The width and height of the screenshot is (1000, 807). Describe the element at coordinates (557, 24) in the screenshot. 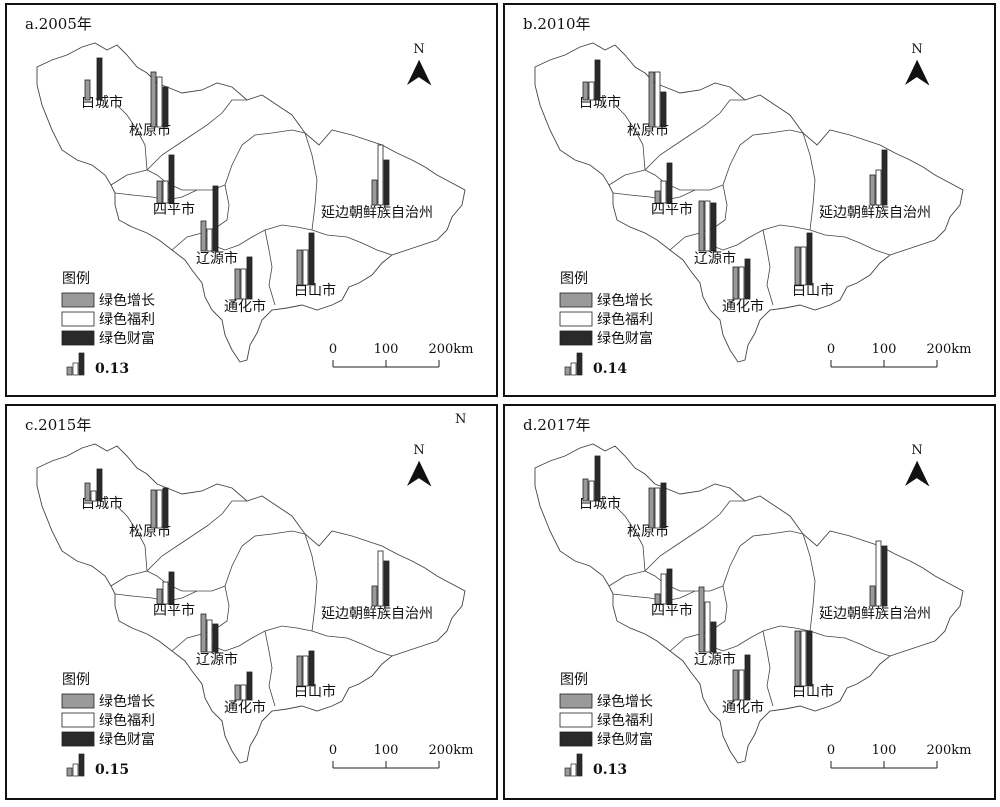

I see `panel-title: b.2010年` at that location.